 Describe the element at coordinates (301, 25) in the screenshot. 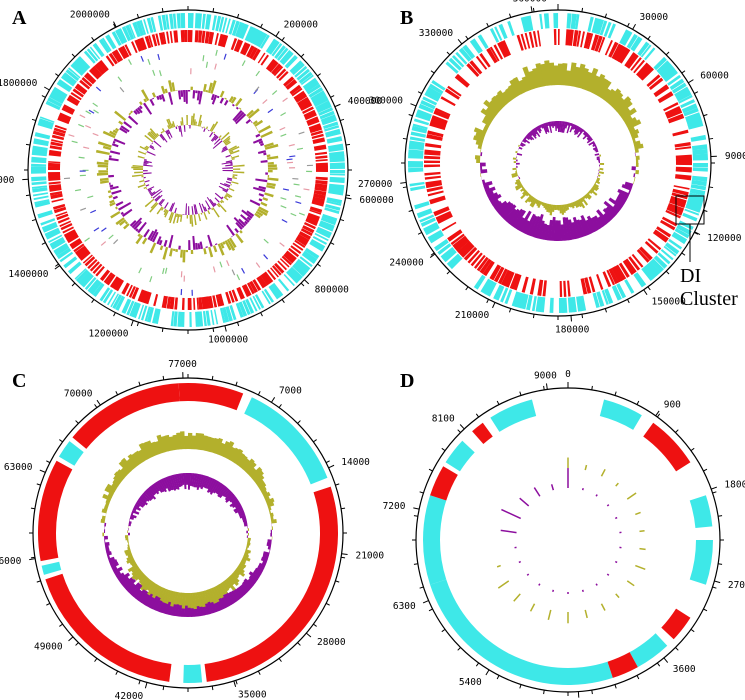

I see `tick-label: 200000` at that location.